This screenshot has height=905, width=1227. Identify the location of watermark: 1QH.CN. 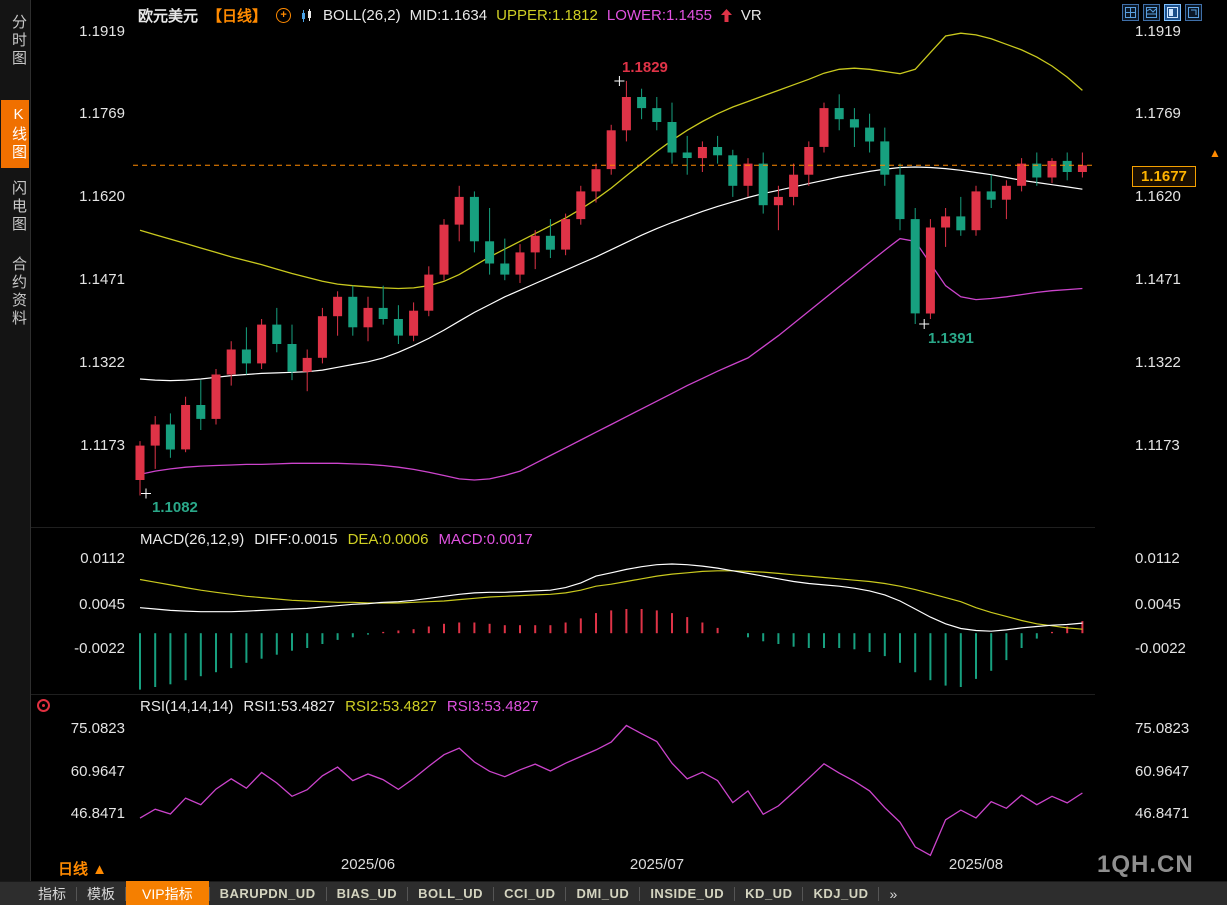
(1145, 864).